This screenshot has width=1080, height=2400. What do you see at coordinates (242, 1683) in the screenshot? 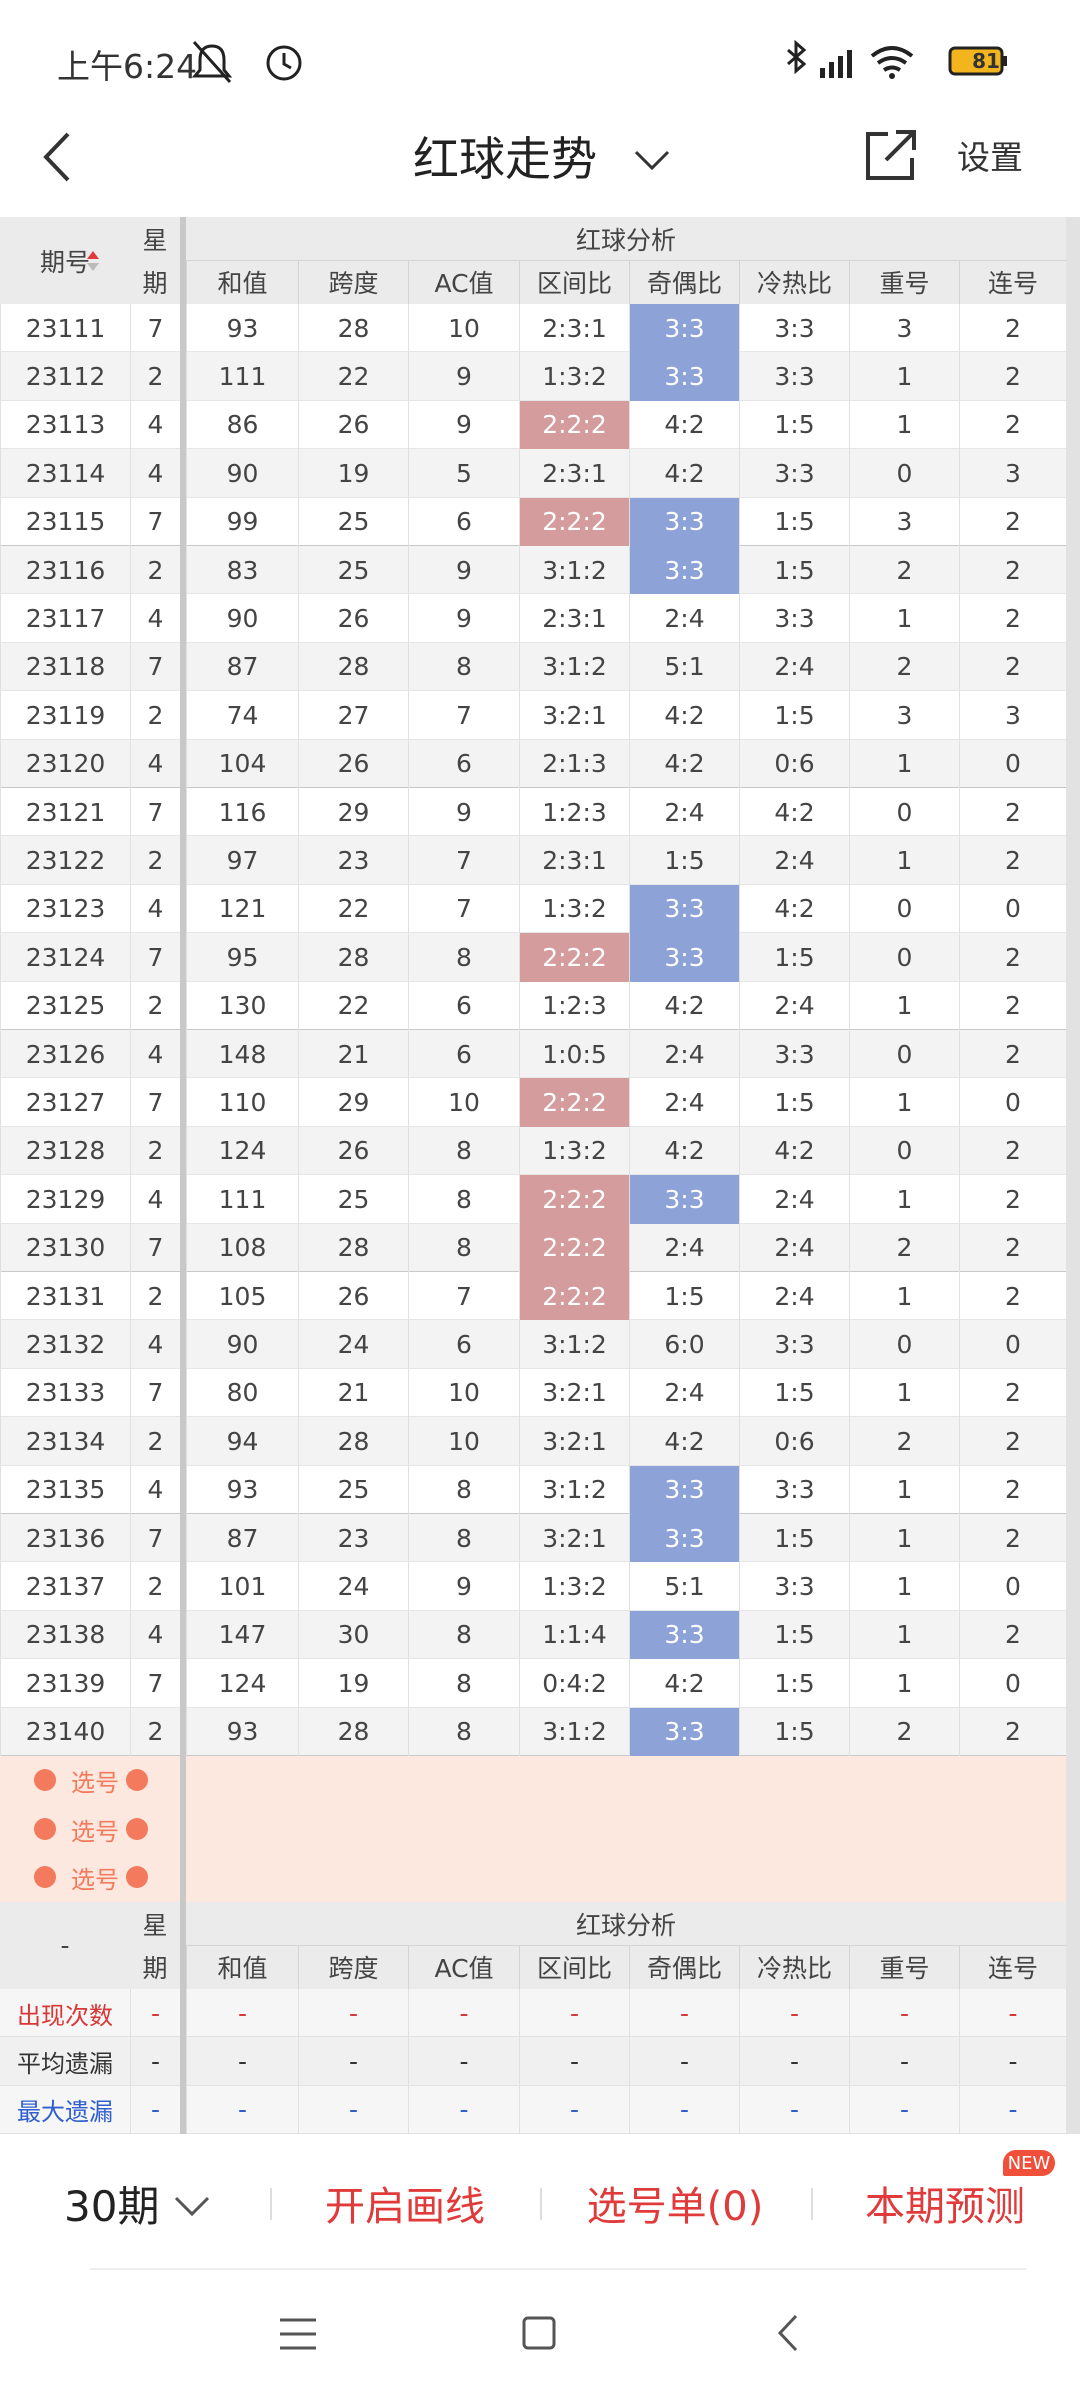
I see `table-cell: 124` at bounding box center [242, 1683].